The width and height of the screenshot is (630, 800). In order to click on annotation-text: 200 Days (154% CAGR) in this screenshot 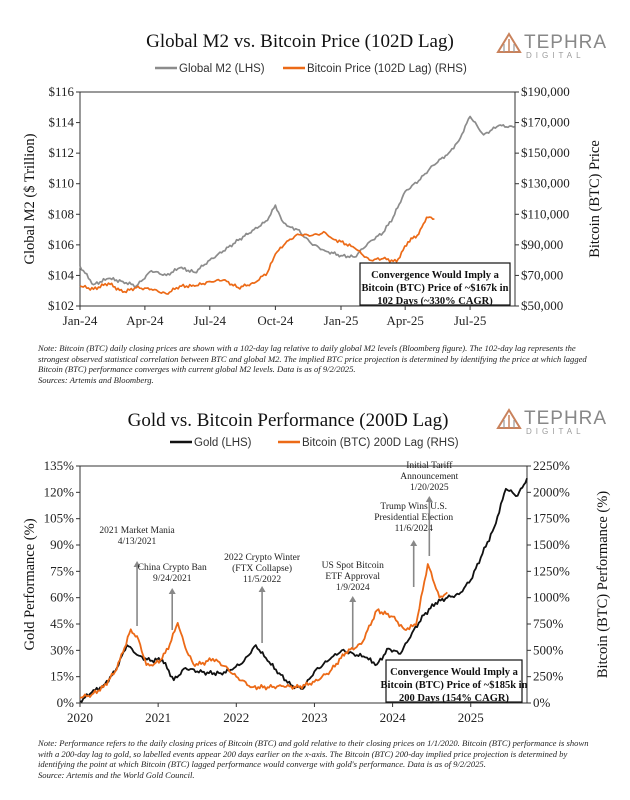, I will do `click(454, 698)`.